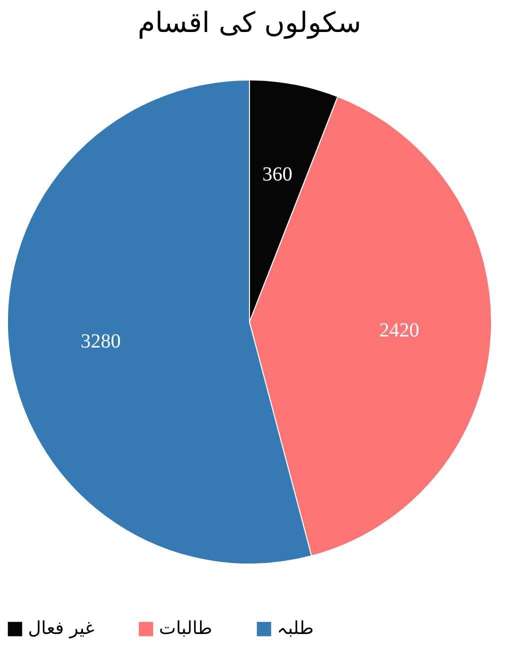  What do you see at coordinates (185, 629) in the screenshot?
I see `legend-label: طالبات` at bounding box center [185, 629].